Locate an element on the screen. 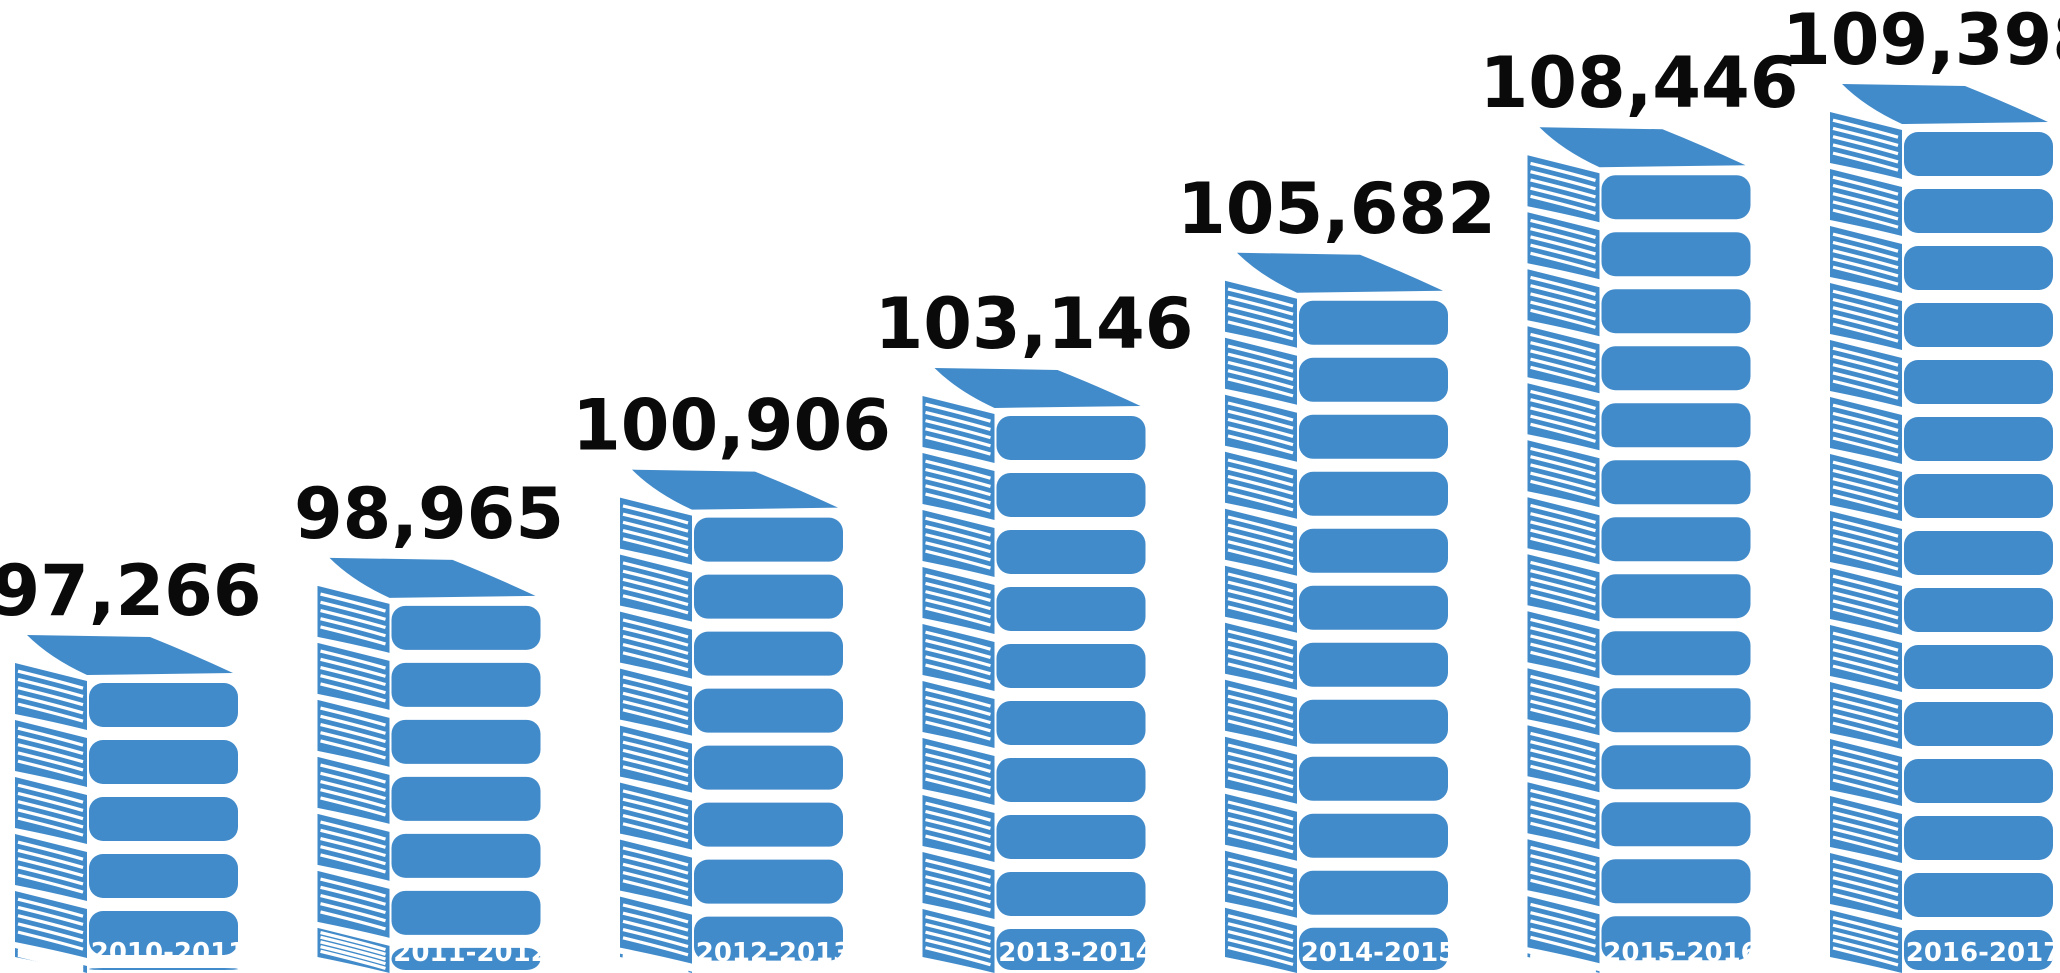  category-label: 2015-2016 is located at coordinates (1681, 953).